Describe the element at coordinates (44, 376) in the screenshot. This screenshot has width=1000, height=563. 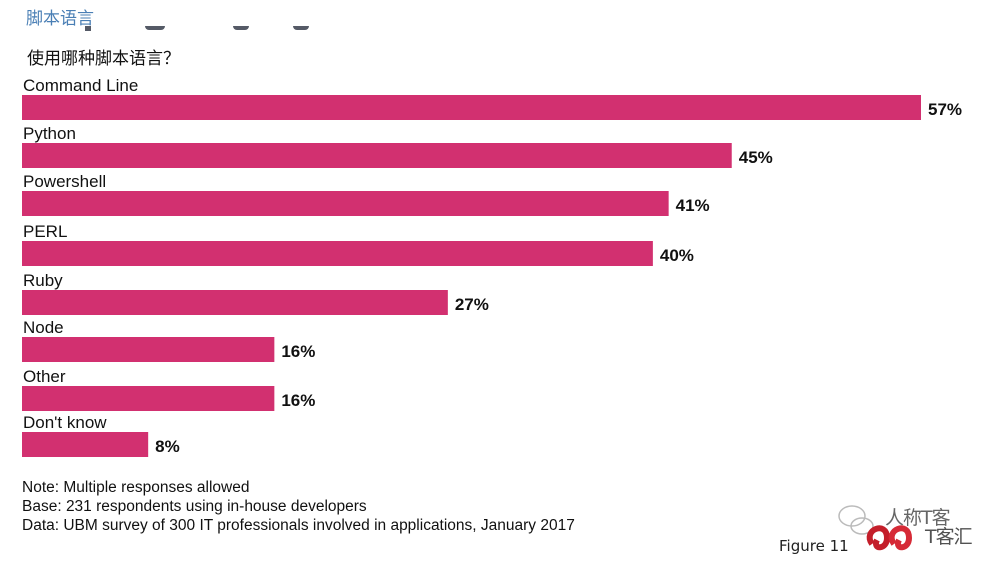
I see `category-label: Other` at that location.